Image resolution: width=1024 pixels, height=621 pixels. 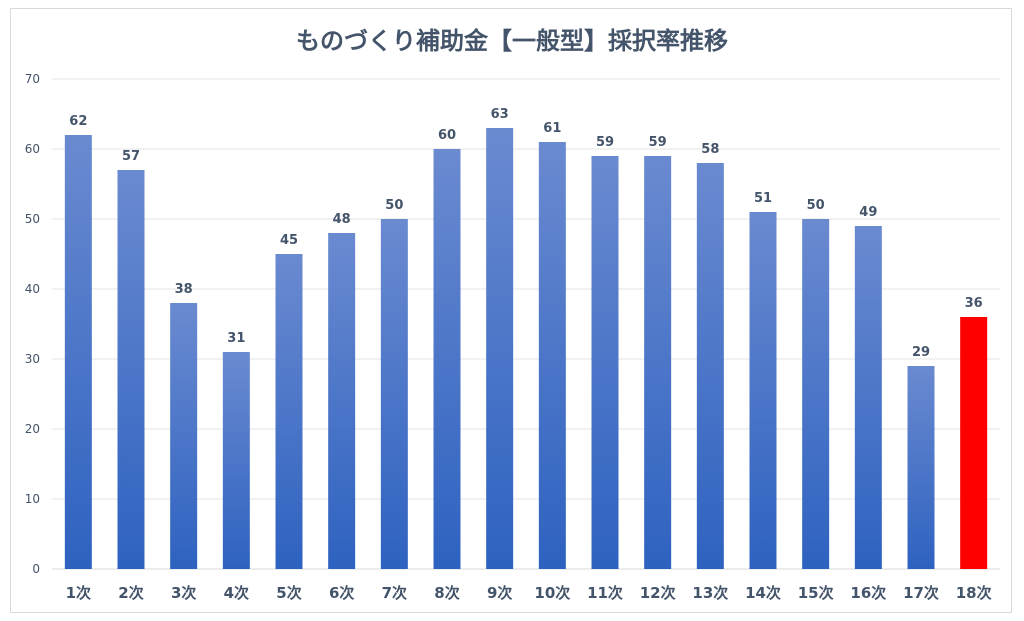 I want to click on data-label: 31, so click(x=236, y=338).